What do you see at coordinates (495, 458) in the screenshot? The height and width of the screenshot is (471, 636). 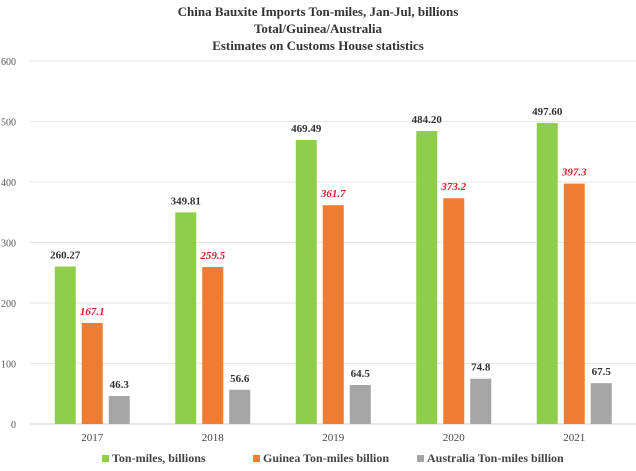 I see `legend-label: Australia Ton-miles billion` at bounding box center [495, 458].